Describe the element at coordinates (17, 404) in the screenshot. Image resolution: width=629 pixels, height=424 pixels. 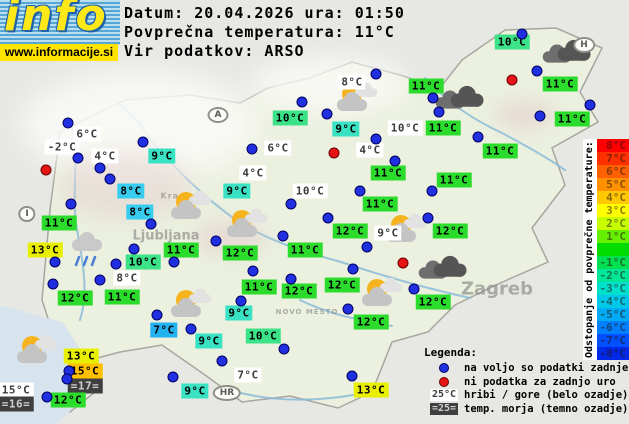
I see `temp-label: =16=` at that location.